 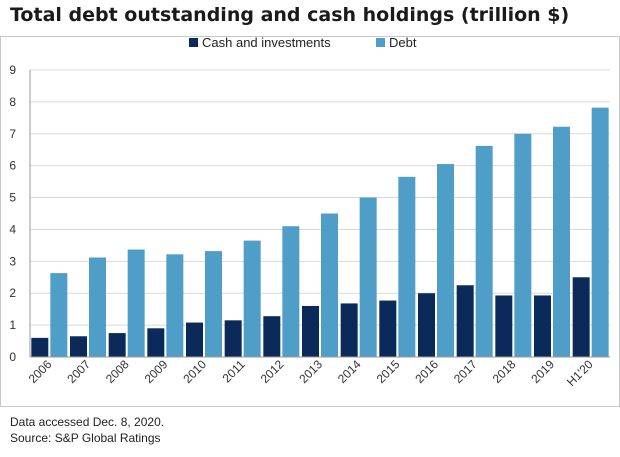 What do you see at coordinates (542, 371) in the screenshot?
I see `x-tick-label: 2019` at bounding box center [542, 371].